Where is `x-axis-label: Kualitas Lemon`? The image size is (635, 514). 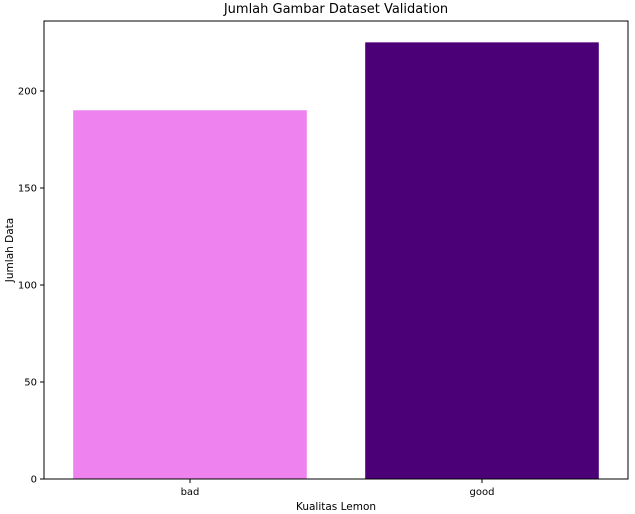
x-axis-label: Kualitas Lemon is located at coordinates (336, 507).